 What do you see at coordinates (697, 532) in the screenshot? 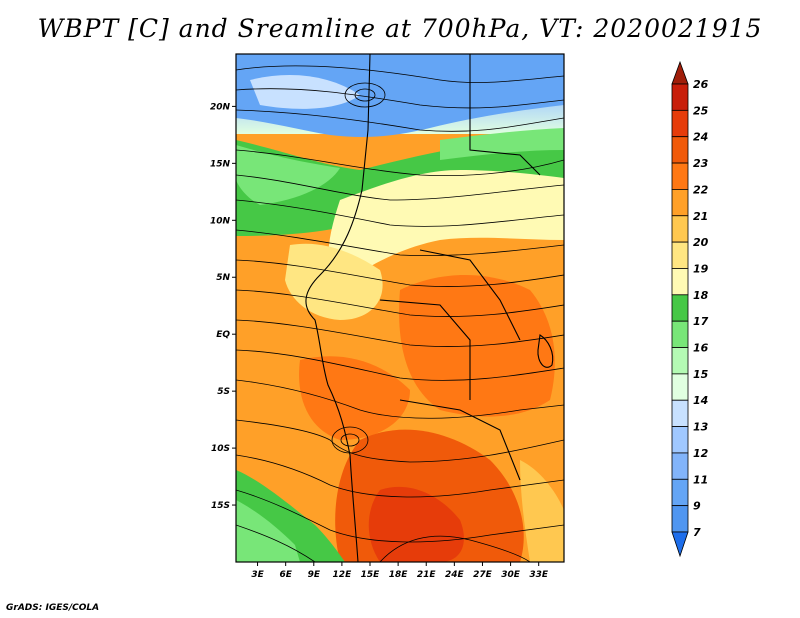
I see `colorbar-label: 7` at bounding box center [697, 532].